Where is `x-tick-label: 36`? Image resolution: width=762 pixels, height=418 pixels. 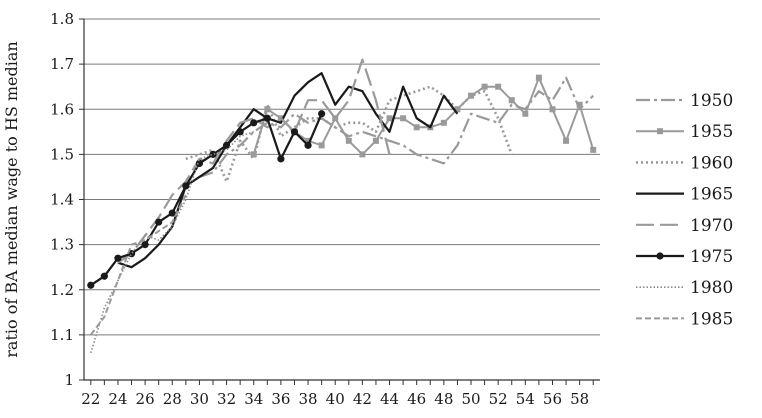
x-tick-label: 36 is located at coordinates (280, 399).